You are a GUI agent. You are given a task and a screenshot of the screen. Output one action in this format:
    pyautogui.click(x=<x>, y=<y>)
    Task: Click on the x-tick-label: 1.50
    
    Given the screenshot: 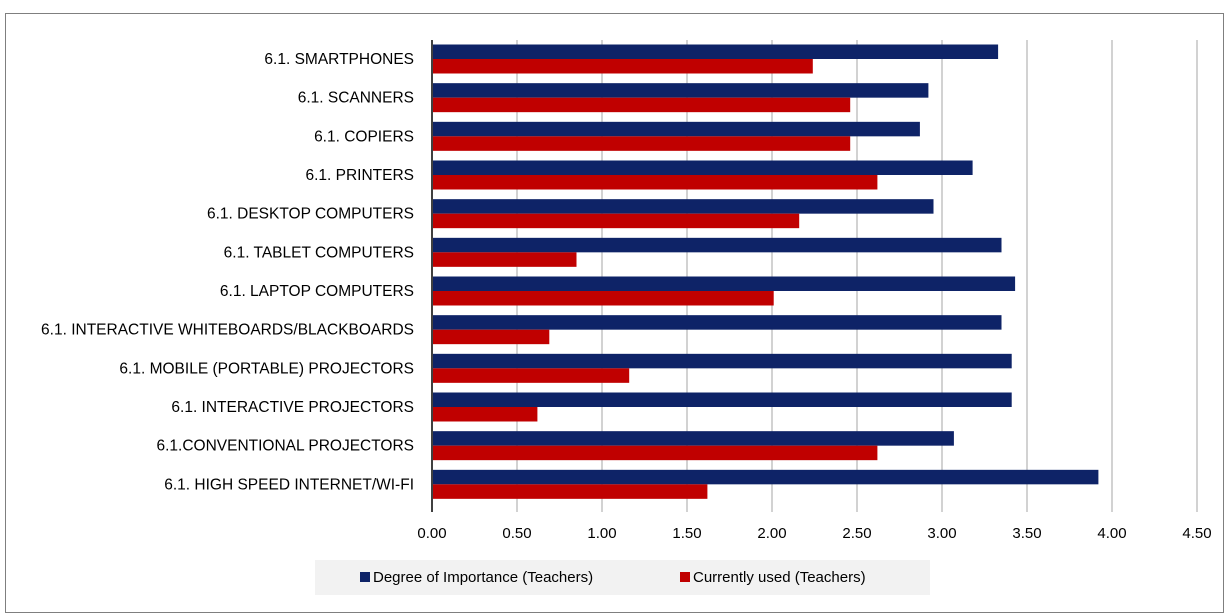 What is the action you would take?
    pyautogui.click(x=686, y=533)
    